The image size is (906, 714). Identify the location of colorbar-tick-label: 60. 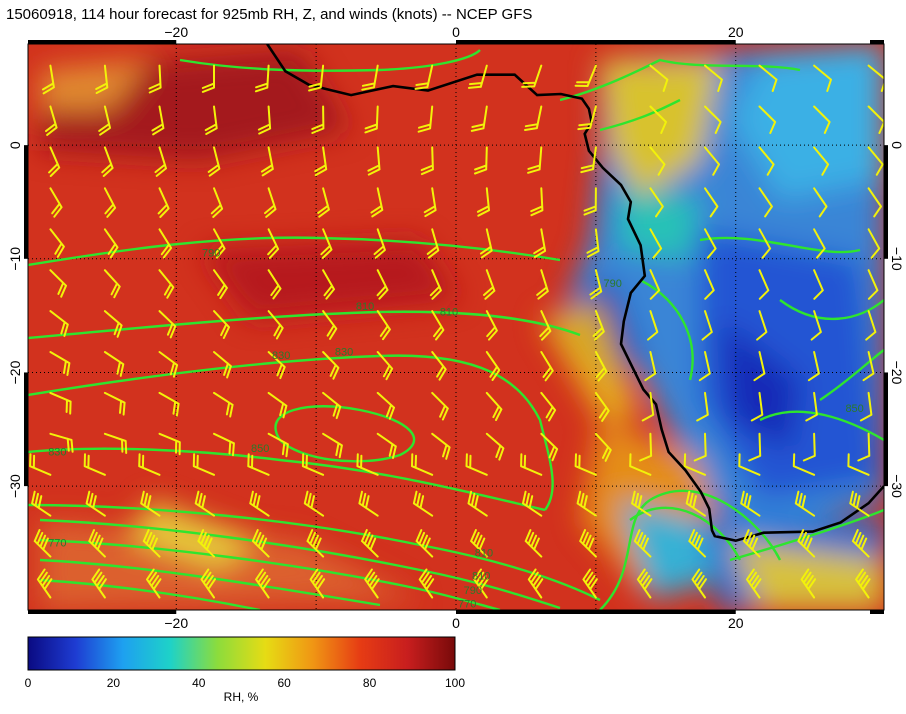
(284, 683).